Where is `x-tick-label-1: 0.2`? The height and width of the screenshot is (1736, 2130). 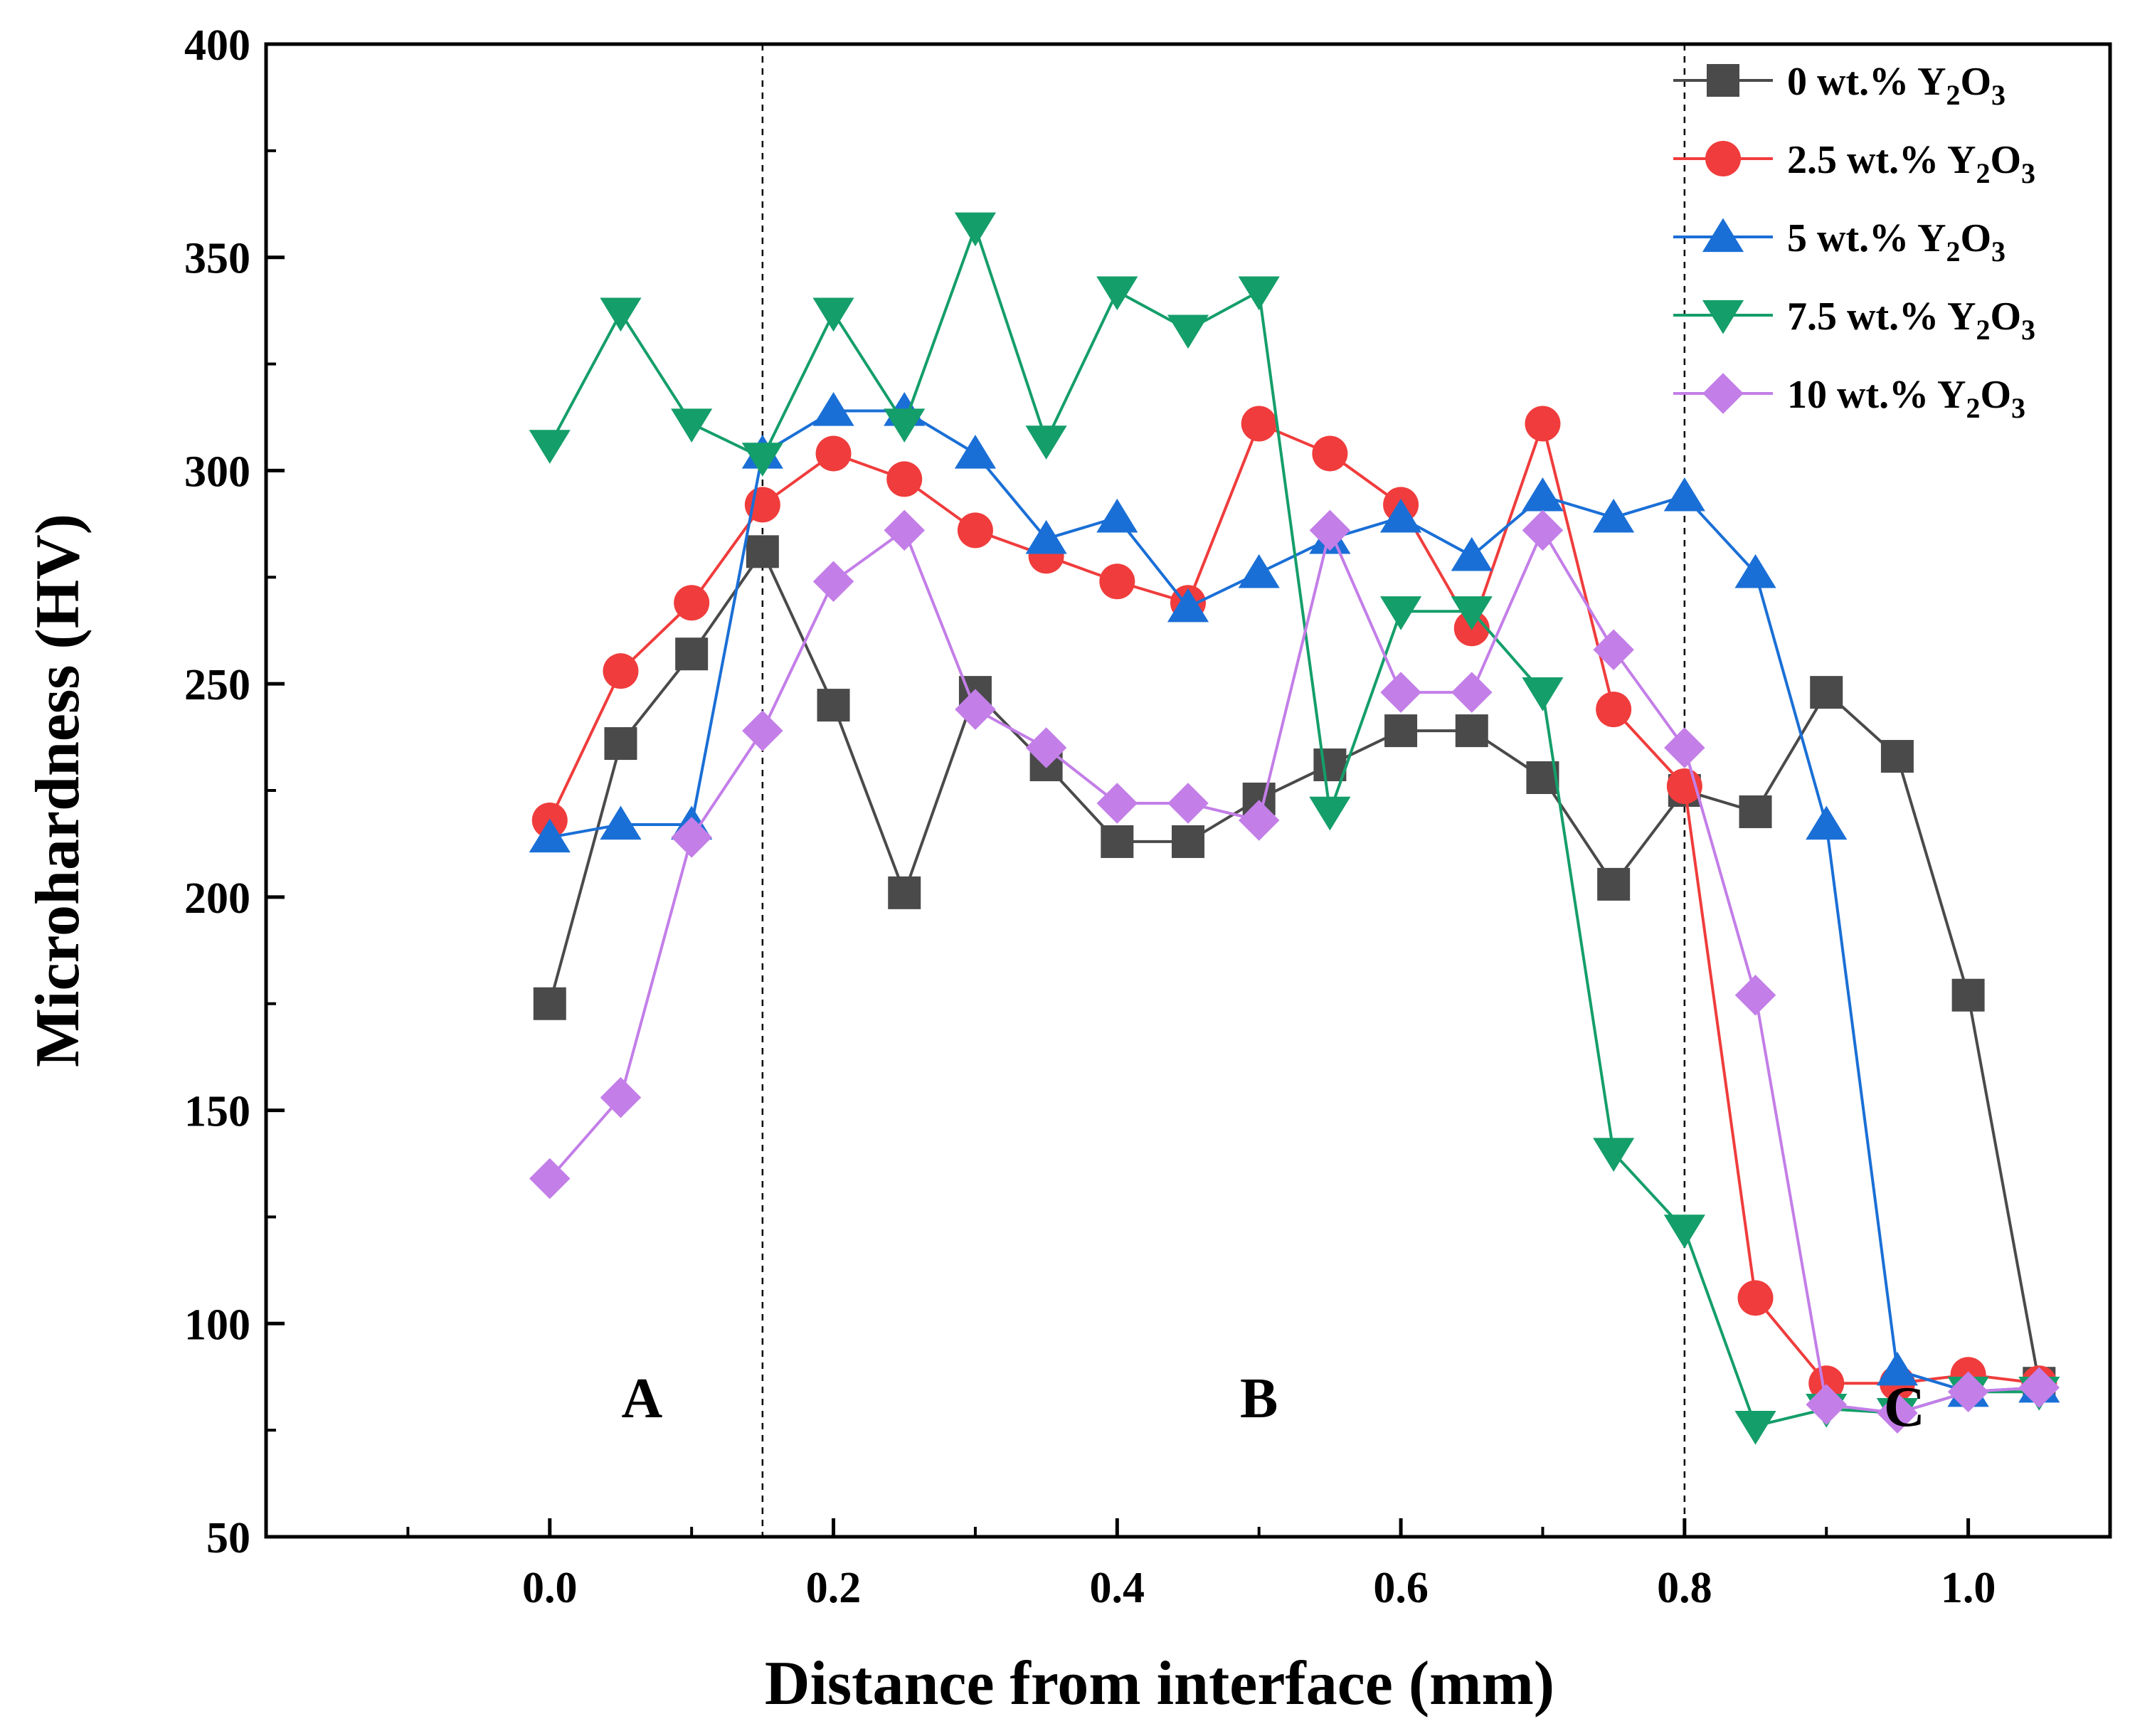
x-tick-label-1: 0.2 is located at coordinates (834, 1588).